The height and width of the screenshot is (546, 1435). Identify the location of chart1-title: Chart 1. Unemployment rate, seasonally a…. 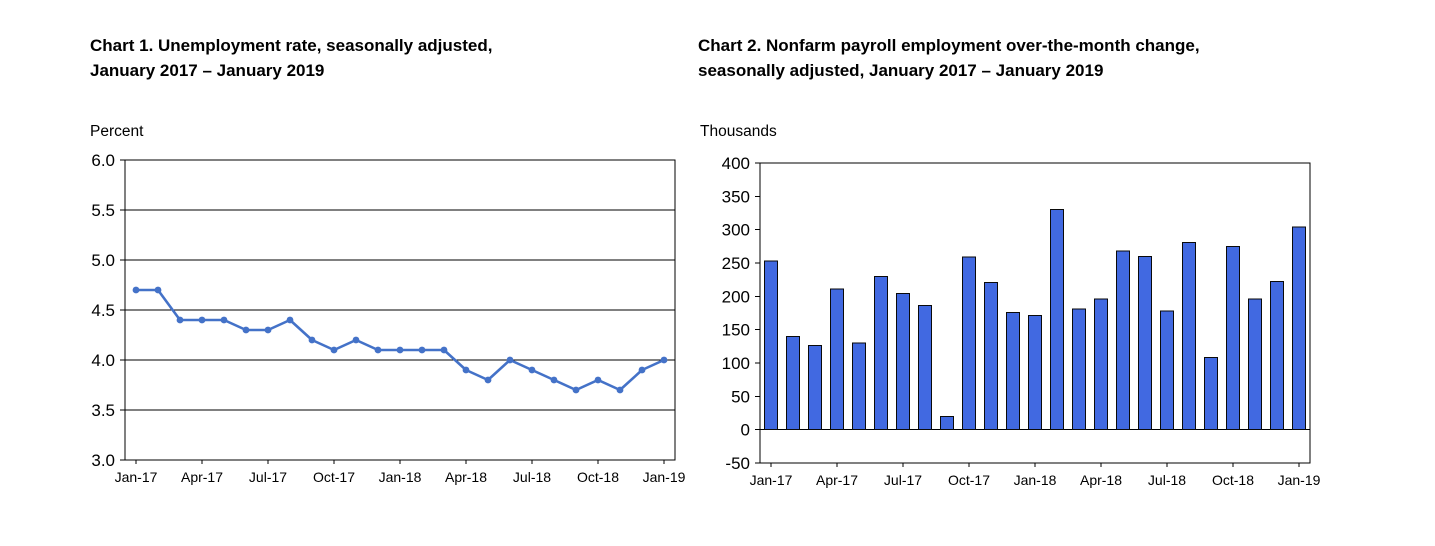
(291, 58).